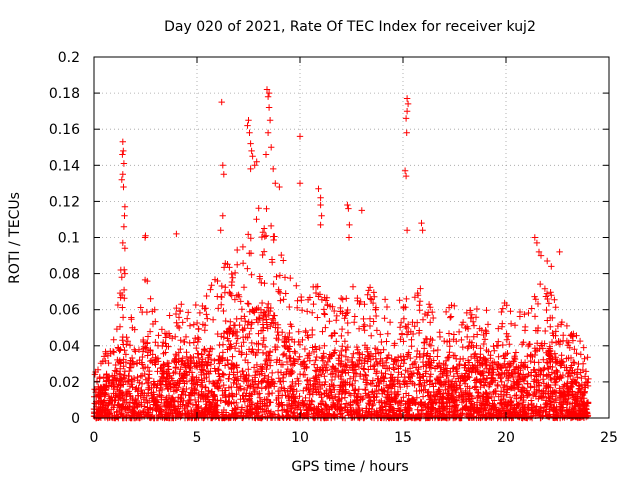 Image resolution: width=640 pixels, height=480 pixels. I want to click on x-tick-label: 25, so click(609, 438).